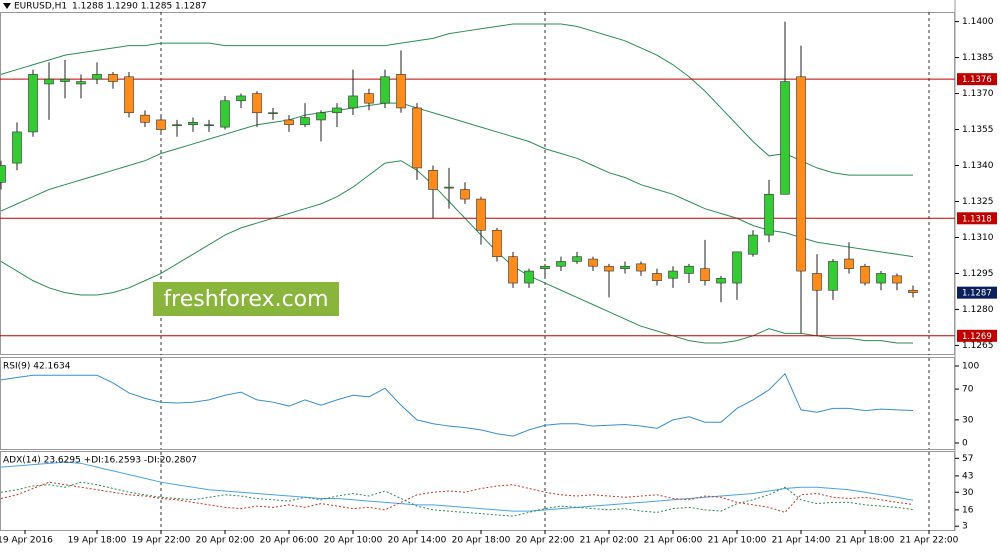  I want to click on x-tick-label: 20 Apr 06:00, so click(289, 541).